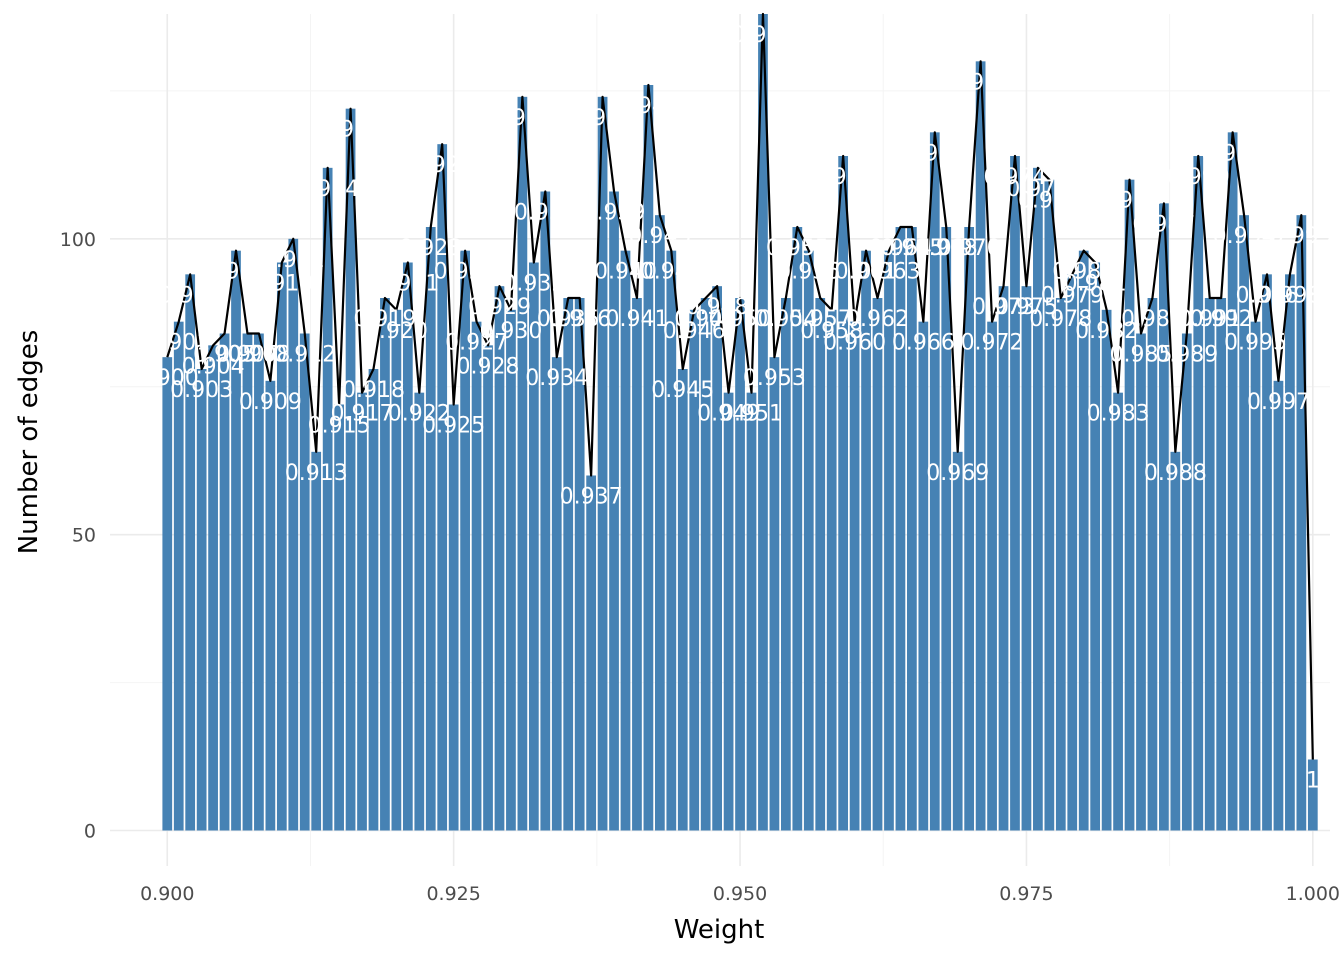  What do you see at coordinates (946, 248) in the screenshot?
I see `bar-label: 0.968` at bounding box center [946, 248].